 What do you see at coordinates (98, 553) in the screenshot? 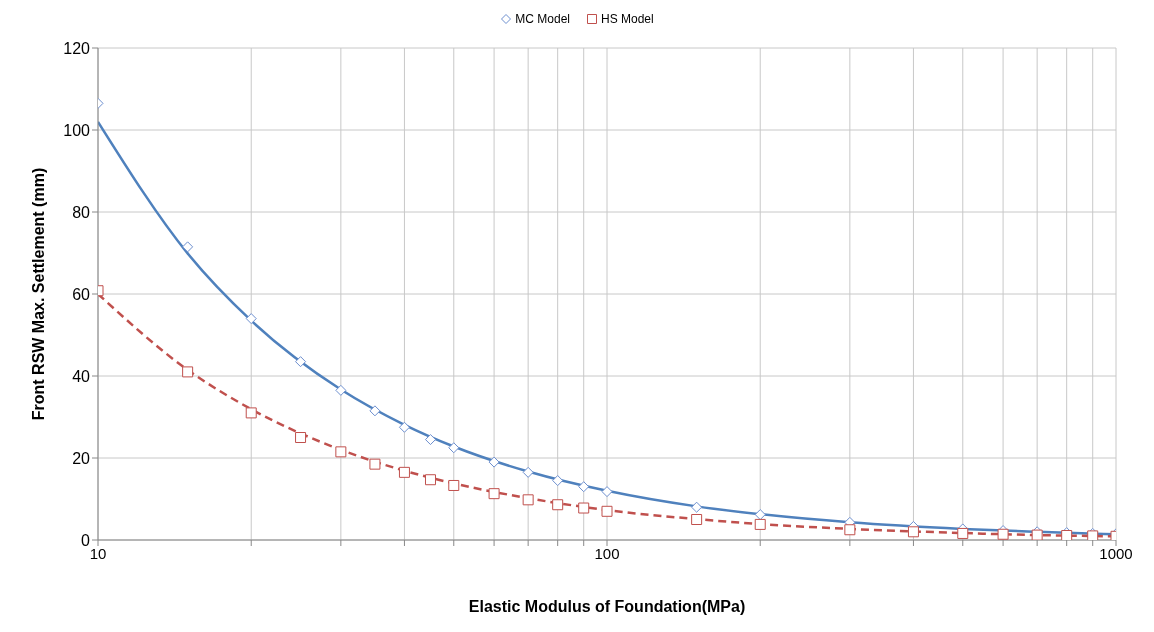
I see `x-tick-label: 10` at bounding box center [98, 553].